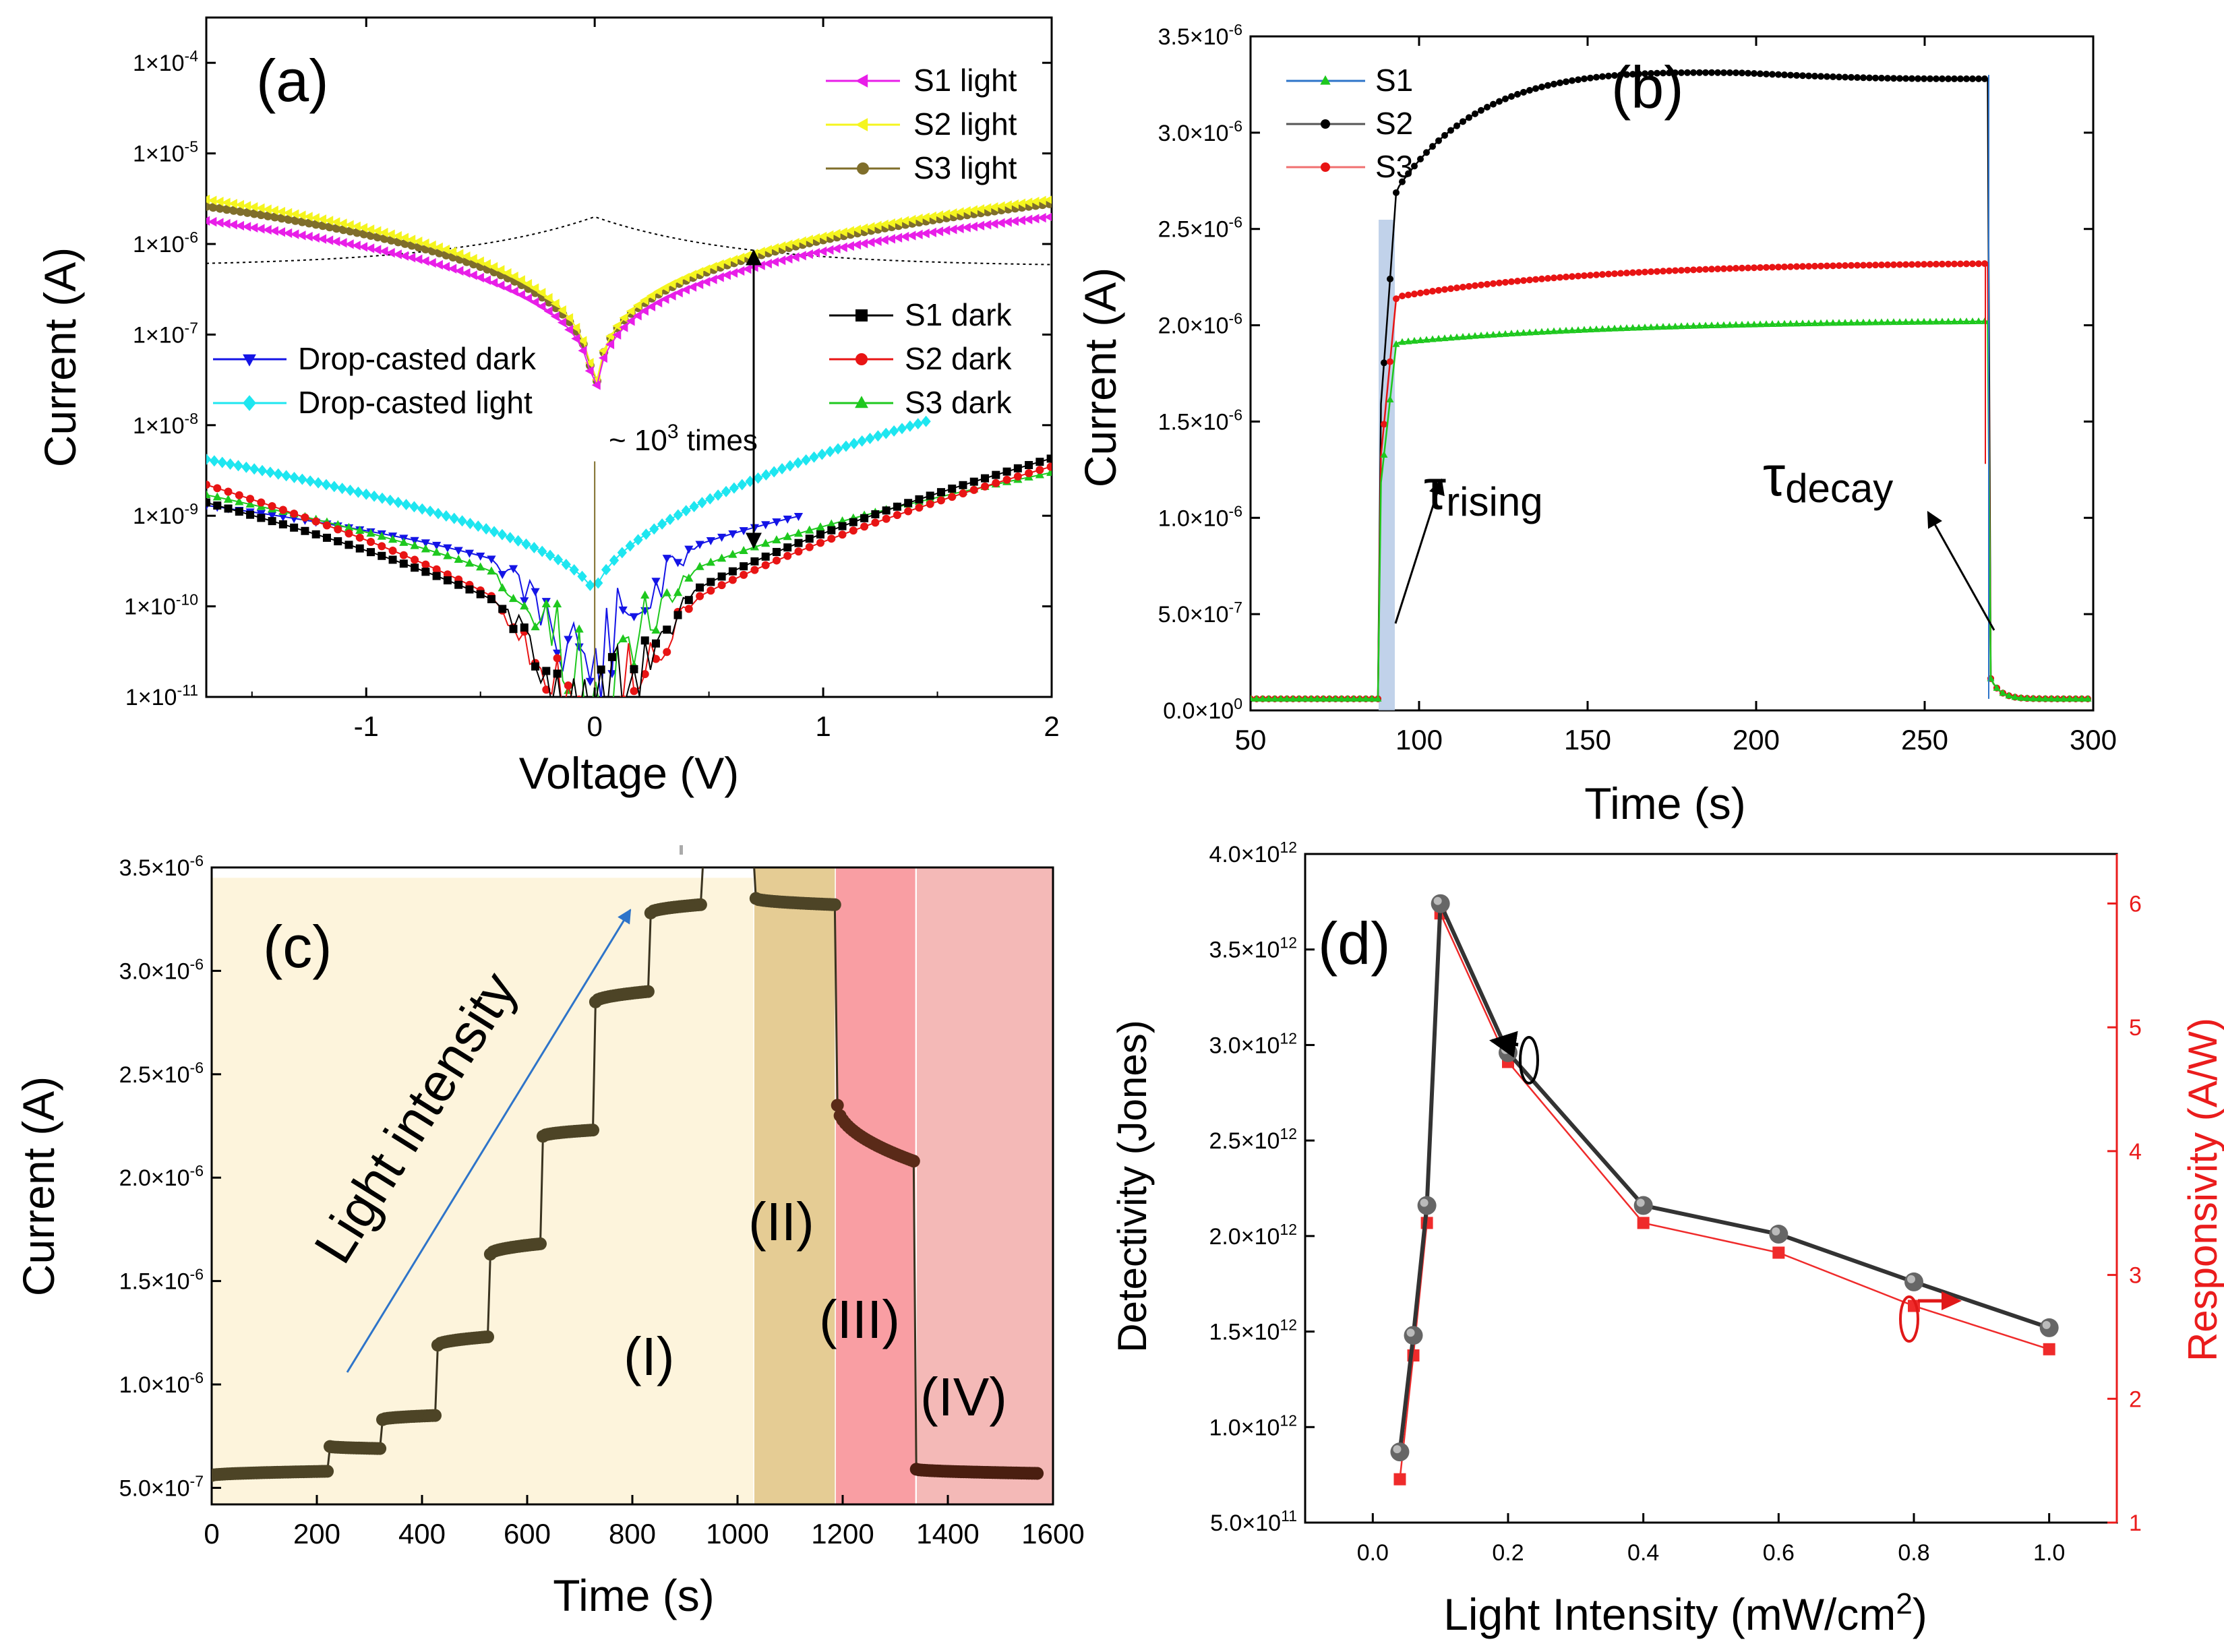  I want to click on panel-b-ytick-label-mantissa: 1.5×10, so click(1194, 422).